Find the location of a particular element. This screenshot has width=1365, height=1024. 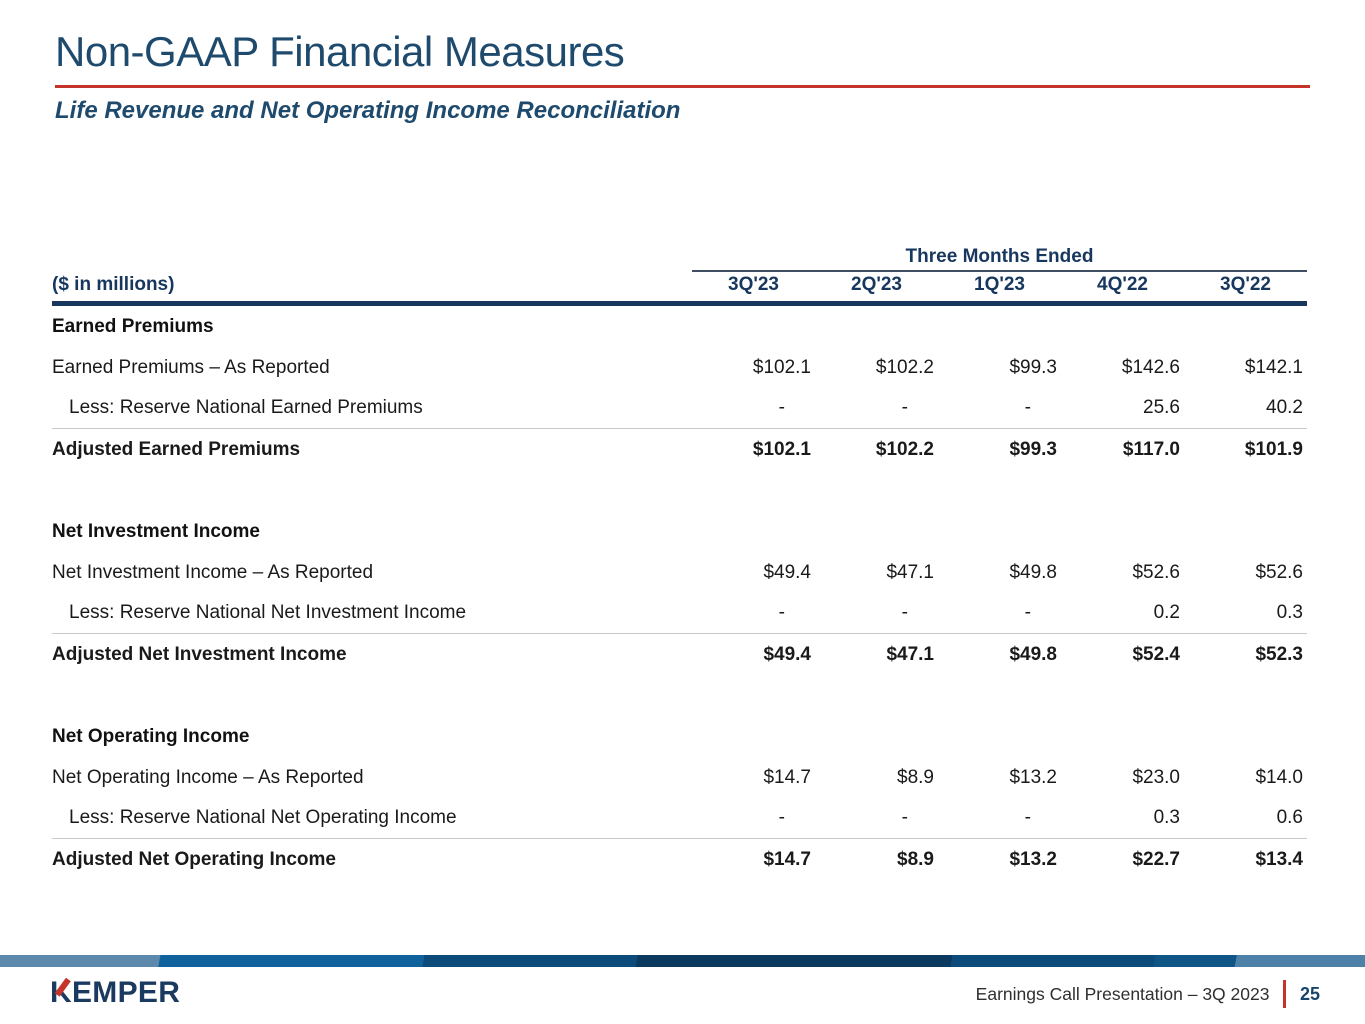

column-header: 2Q'23 is located at coordinates (876, 284).